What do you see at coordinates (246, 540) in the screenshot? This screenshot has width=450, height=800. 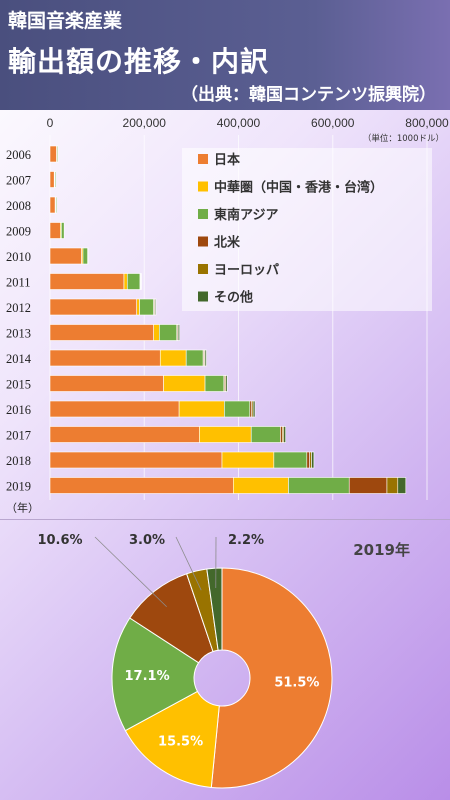 I see `slice-label: 2.2%` at bounding box center [246, 540].